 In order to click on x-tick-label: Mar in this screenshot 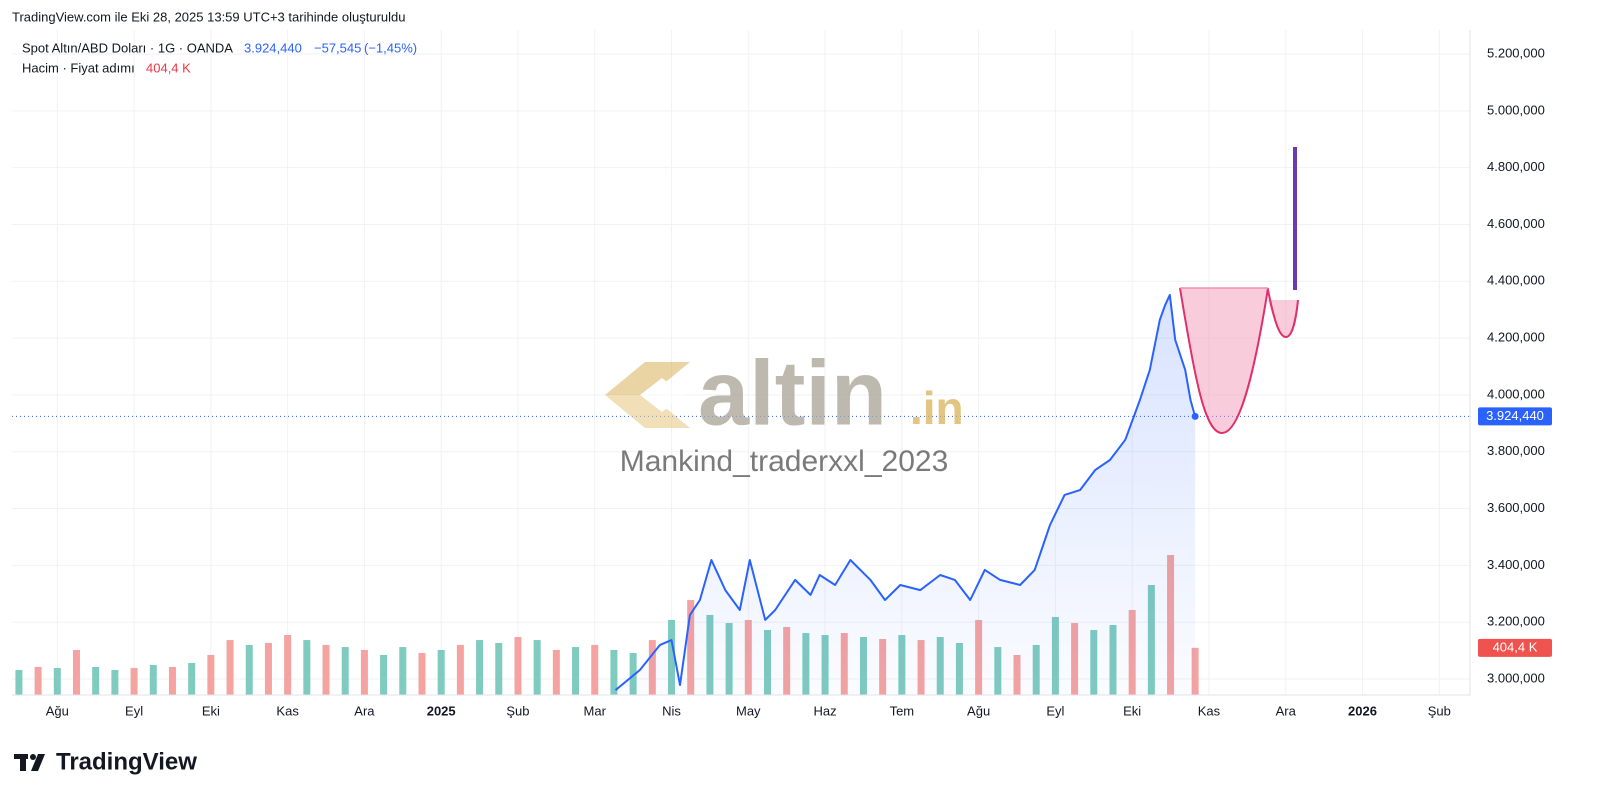, I will do `click(595, 710)`.